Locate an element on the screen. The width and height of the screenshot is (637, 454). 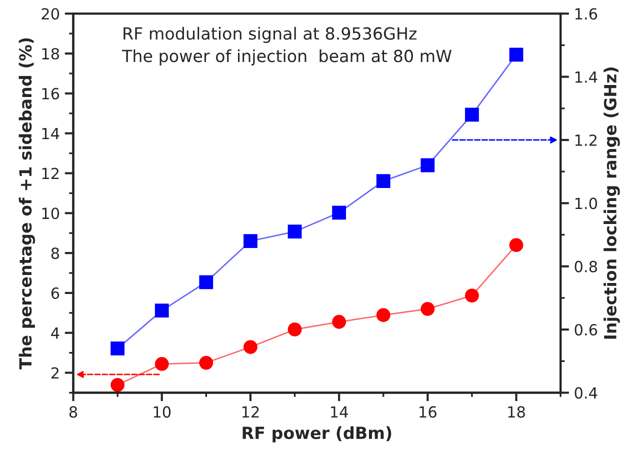
y2-tick-label: 1.4 is located at coordinates (586, 77).